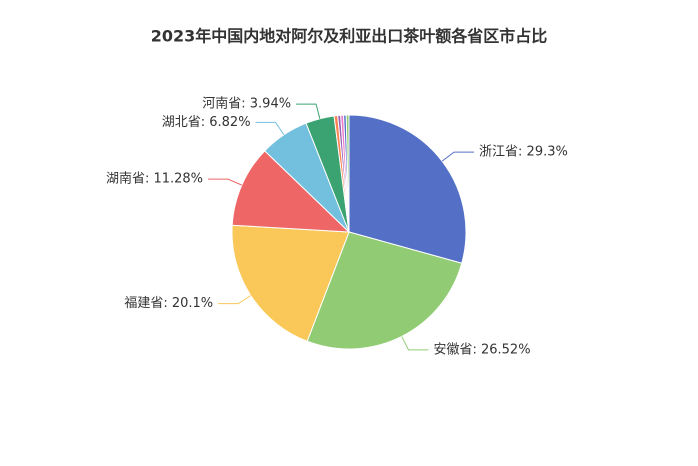 Image resolution: width=698 pixels, height=466 pixels. Describe the element at coordinates (206, 122) in the screenshot. I see `slice-label: 湖北省: 6.82%` at that location.